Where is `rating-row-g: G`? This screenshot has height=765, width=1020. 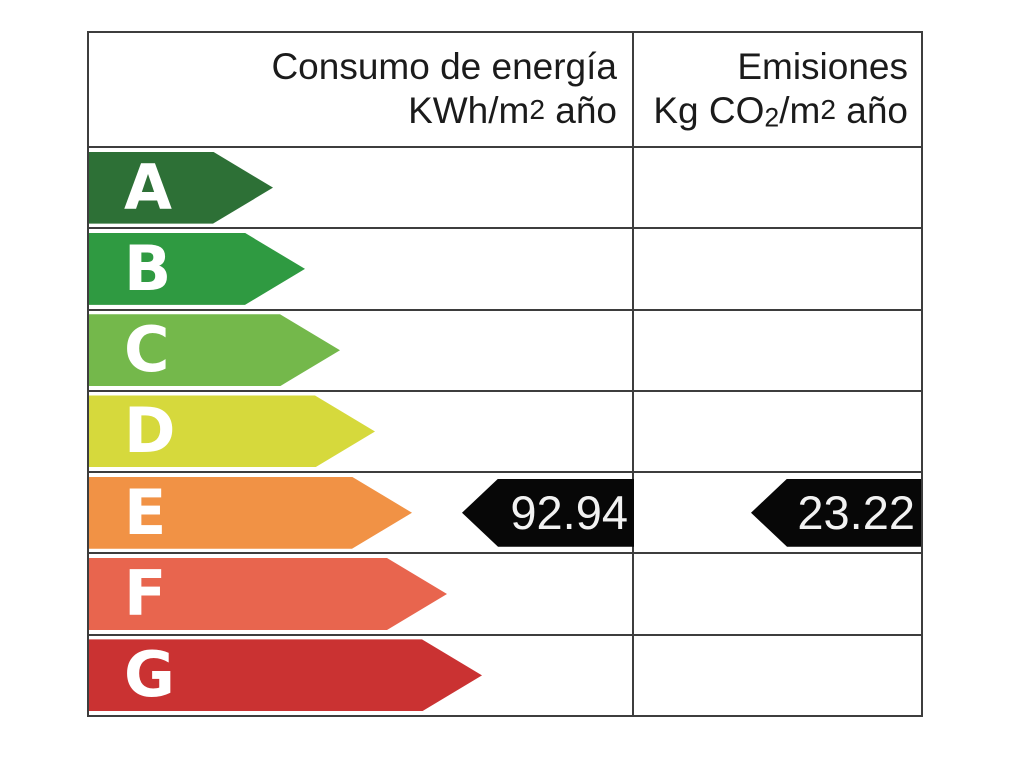 rating-row-g: G is located at coordinates (505, 674).